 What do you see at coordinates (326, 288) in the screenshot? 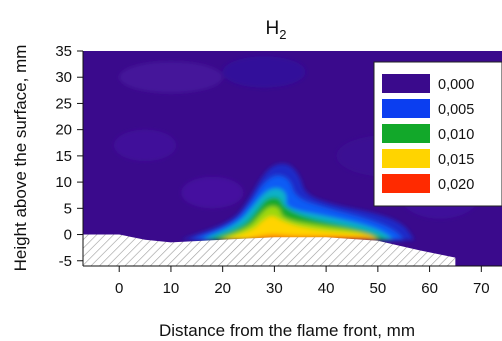
I see `x-tick-label: 40` at bounding box center [326, 288].